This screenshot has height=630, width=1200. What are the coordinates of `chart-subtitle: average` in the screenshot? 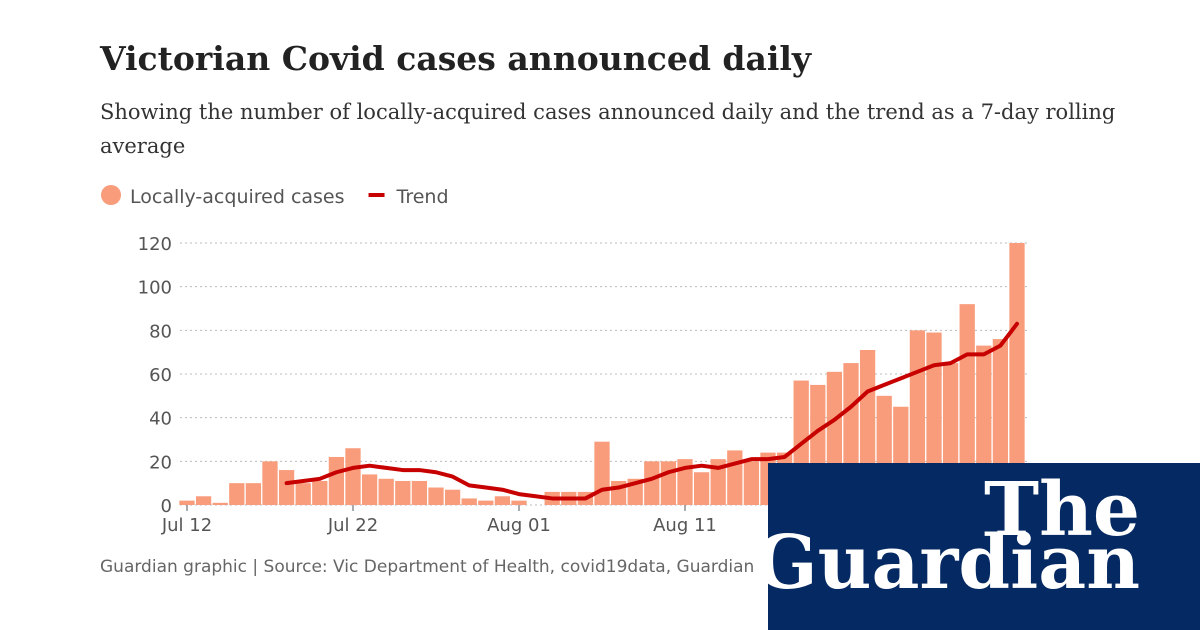 It's located at (142, 146).